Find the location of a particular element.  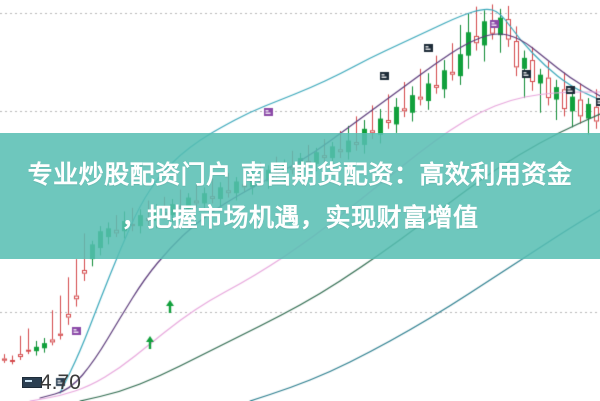

promo-headline-line2: ，把握市场机遇，实现财富增值 is located at coordinates (300, 217).